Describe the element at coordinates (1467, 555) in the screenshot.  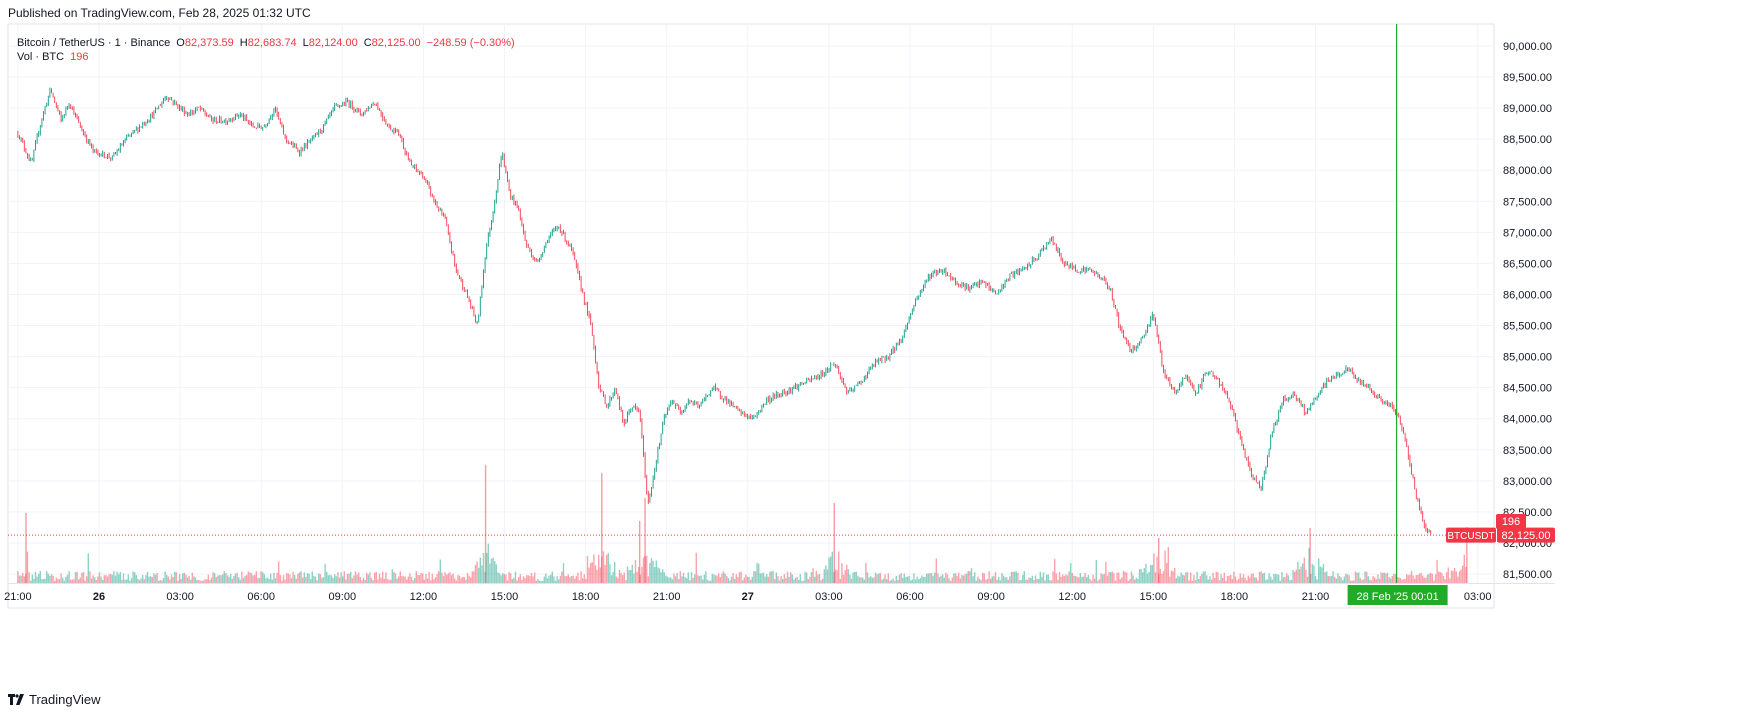
I see `volume-spike` at that location.